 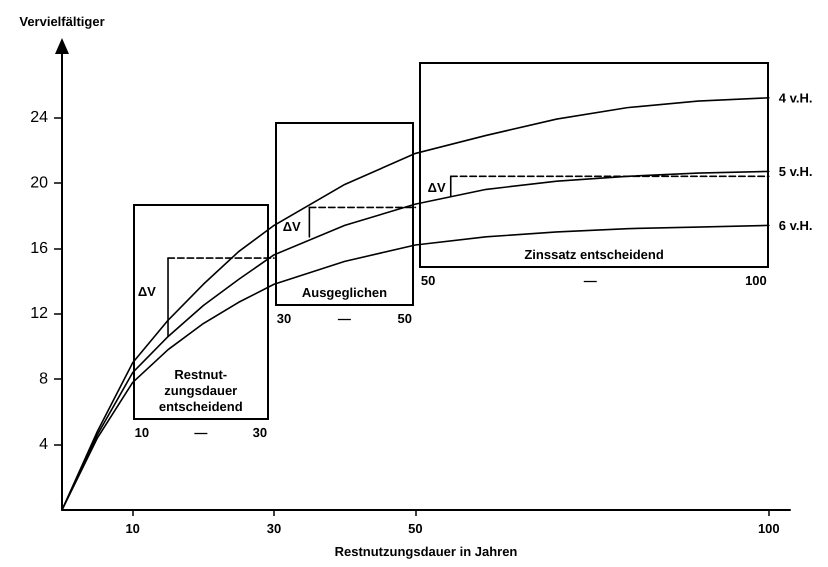 I want to click on series-label: 6 v.H., so click(x=795, y=225).